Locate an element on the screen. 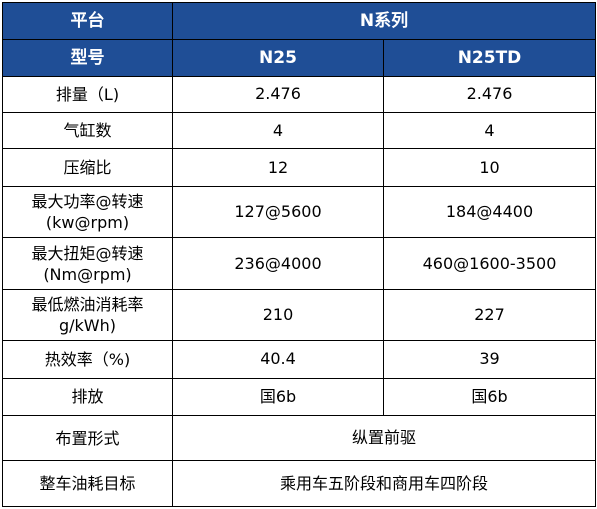 The image size is (597, 509). n25td-value: 2.476 is located at coordinates (489, 94).